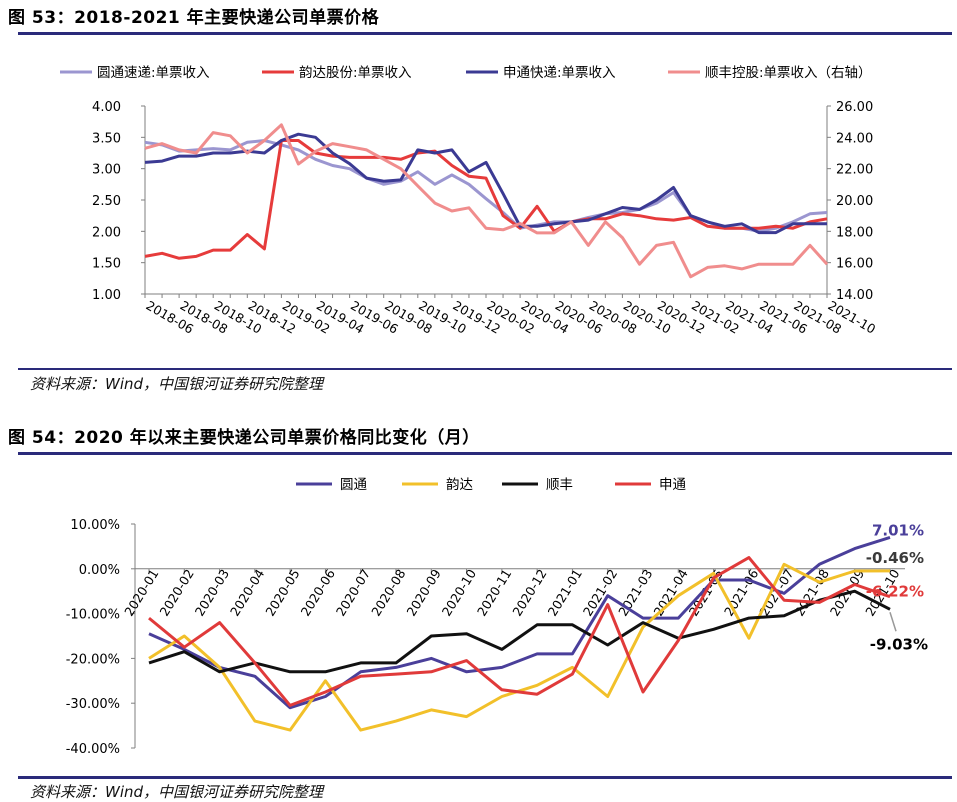 Image resolution: width=957 pixels, height=802 pixels. I want to click on c54-end-label-2: -6.22%, so click(895, 592).